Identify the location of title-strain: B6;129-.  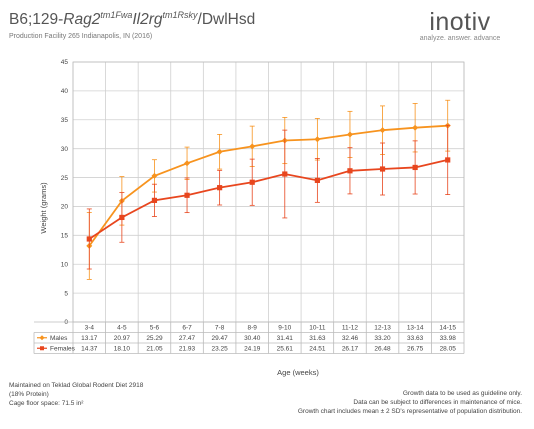
(36, 20).